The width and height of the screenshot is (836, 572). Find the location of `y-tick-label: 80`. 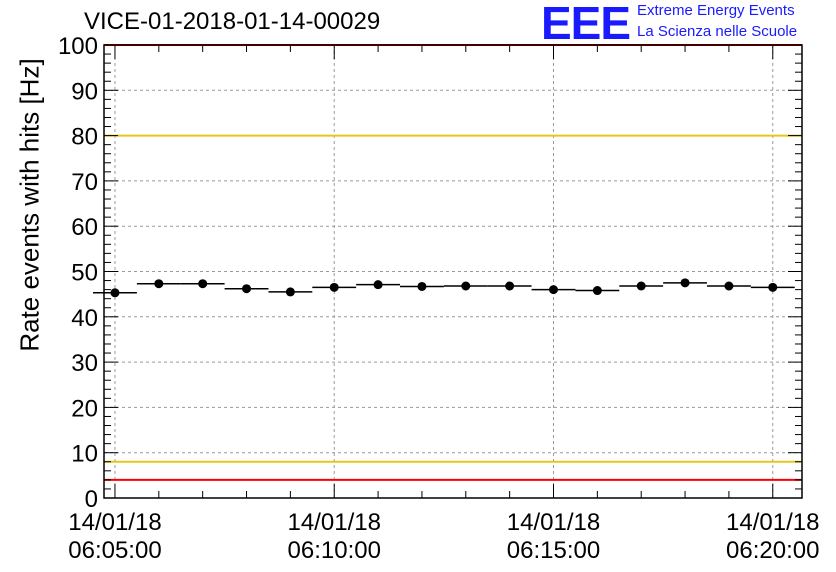

y-tick-label: 80 is located at coordinates (84, 137).